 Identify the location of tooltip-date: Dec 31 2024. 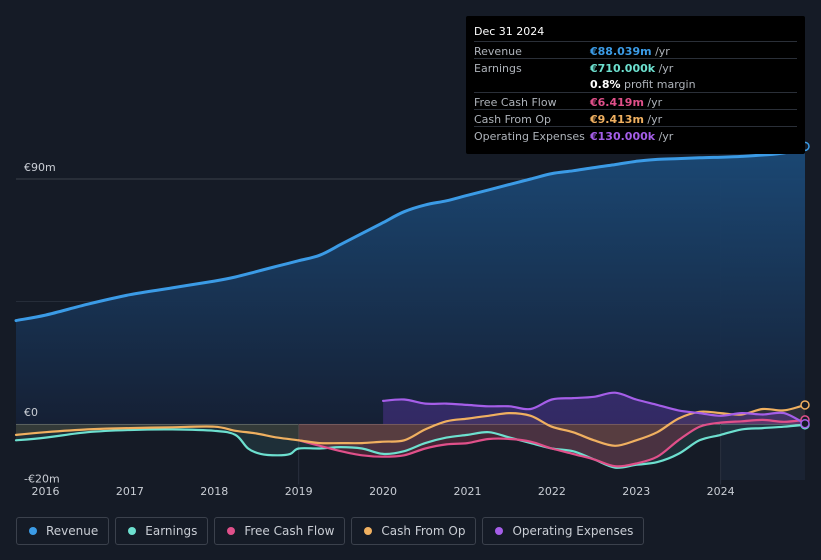
(509, 31).